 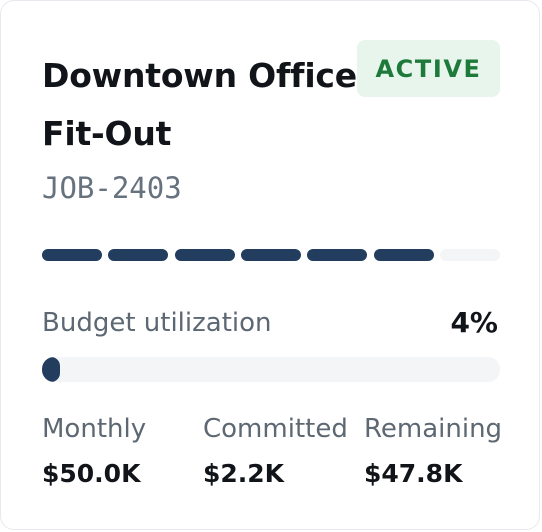 What do you see at coordinates (413, 473) in the screenshot?
I see `stat-value: $47.8K` at bounding box center [413, 473].